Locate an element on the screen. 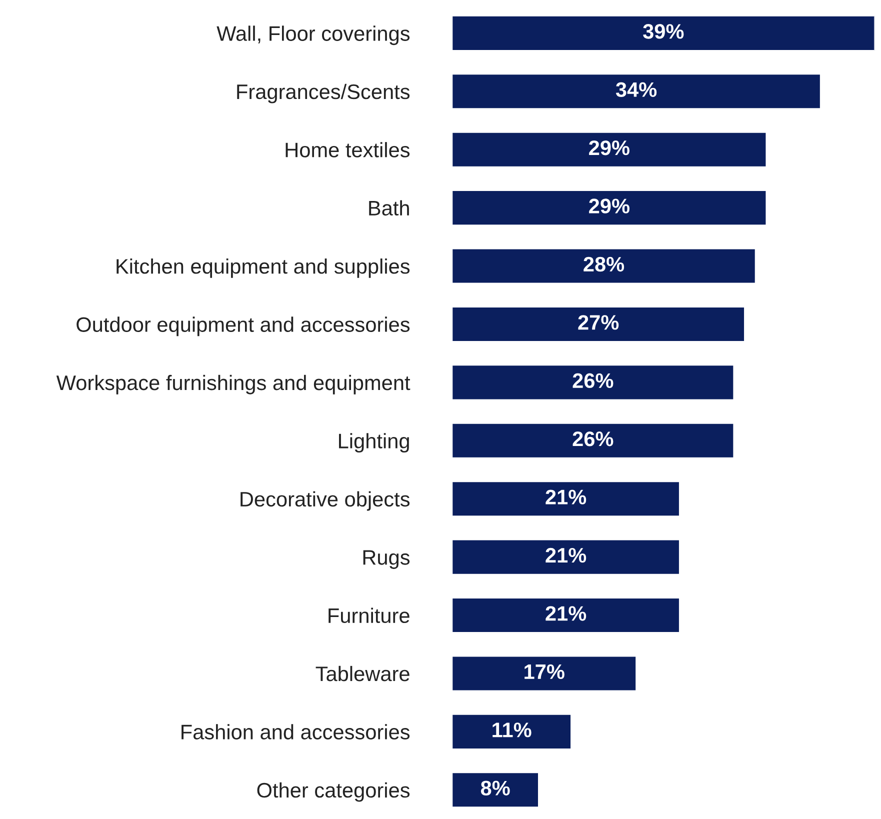 The image size is (881, 819). y-tick-label: Wall, Floor coverings is located at coordinates (313, 36).